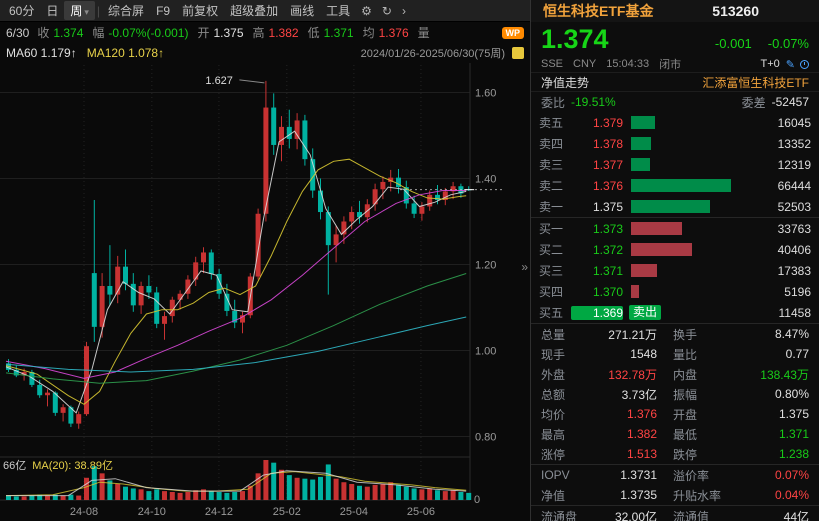 This screenshot has width=819, height=521. I want to click on stat-row: 总额 3.73亿 振幅 0.80%, so click(675, 394).